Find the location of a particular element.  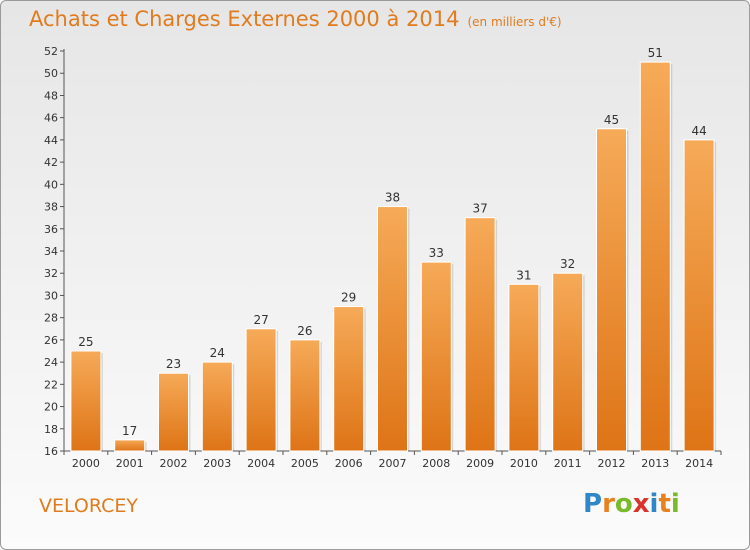

x-tick-label: 2006 is located at coordinates (349, 463).